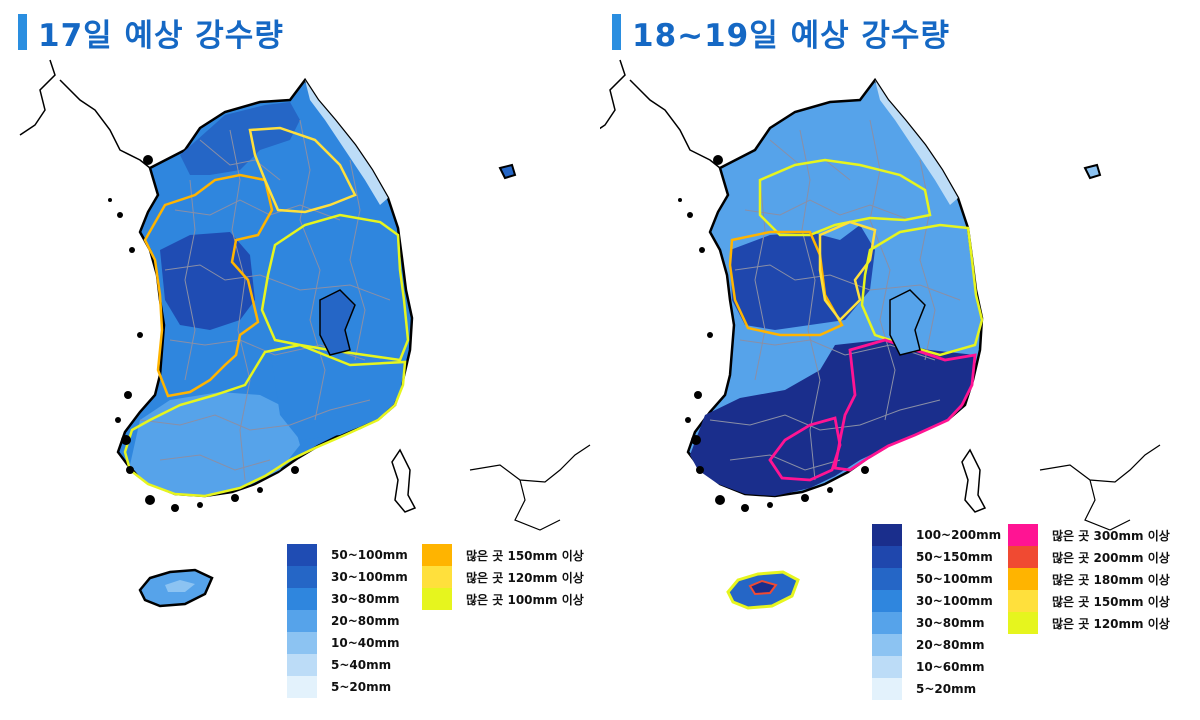  What do you see at coordinates (365, 643) in the screenshot?
I see `legend-label: 10~40mm` at bounding box center [365, 643].